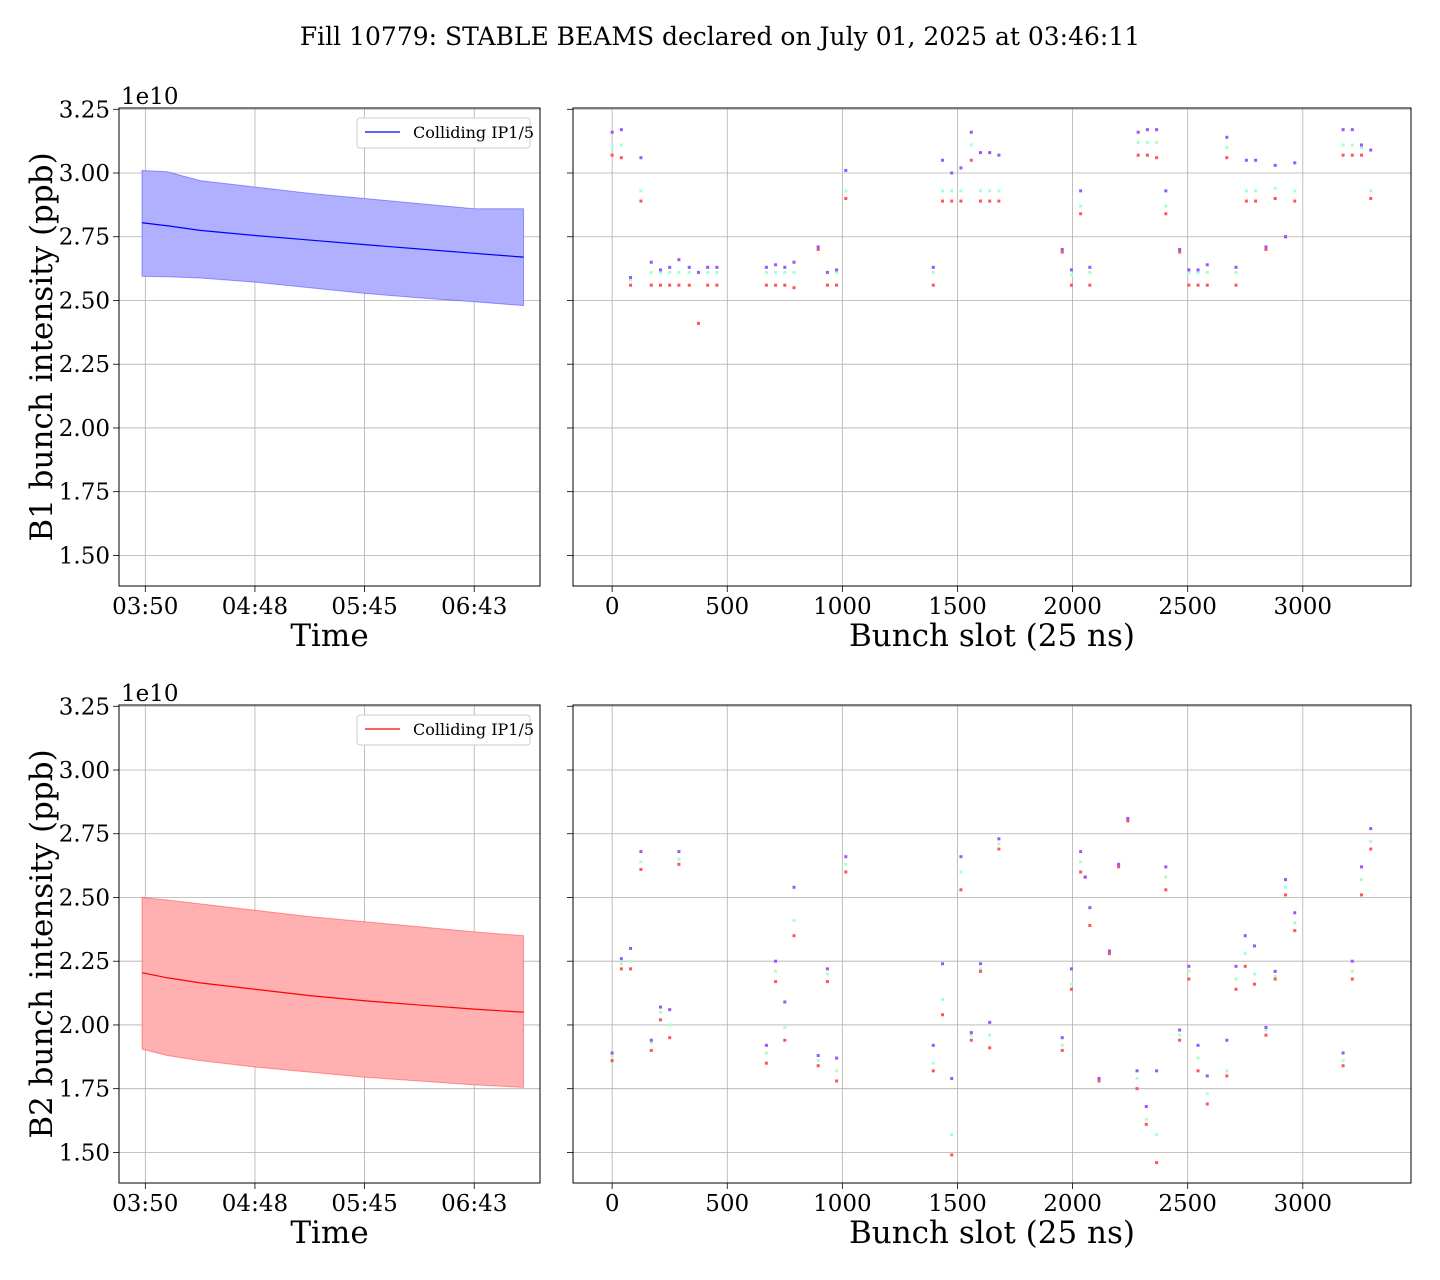 The height and width of the screenshot is (1280, 1440). I want to click on y-tick-label: 3.00, so click(84, 771).